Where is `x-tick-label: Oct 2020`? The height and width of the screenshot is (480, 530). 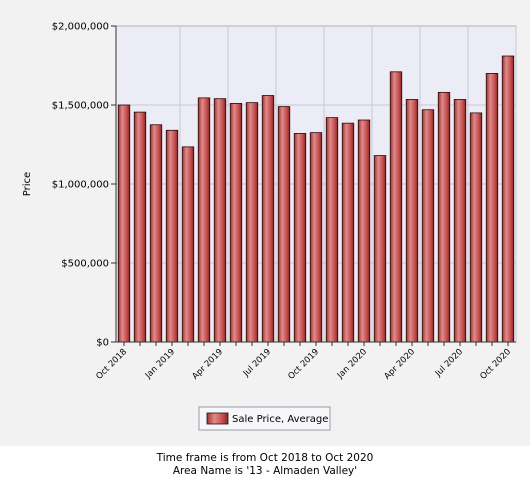
x-tick-label: Oct 2020 is located at coordinates (495, 364).